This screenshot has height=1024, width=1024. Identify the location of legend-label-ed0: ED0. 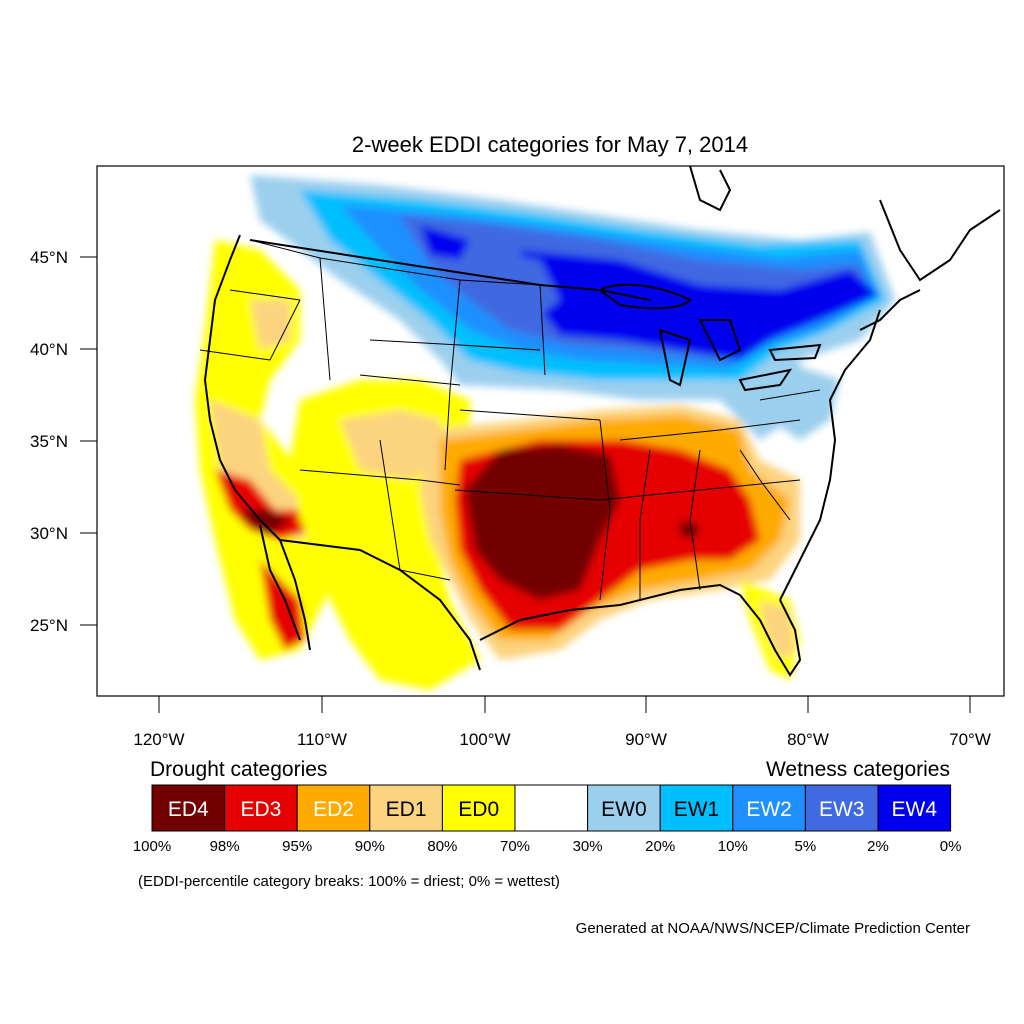
(478, 809).